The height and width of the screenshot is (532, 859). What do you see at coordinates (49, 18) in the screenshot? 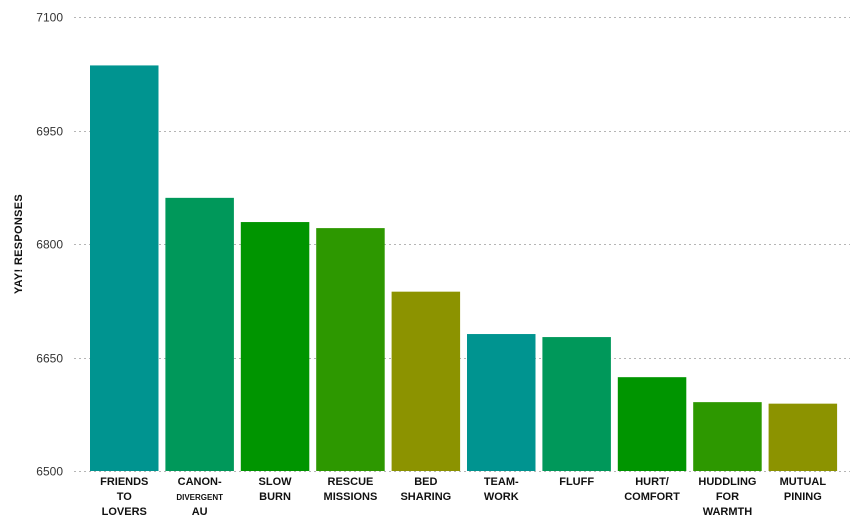
I see `y-tick-label: 7100` at bounding box center [49, 18].